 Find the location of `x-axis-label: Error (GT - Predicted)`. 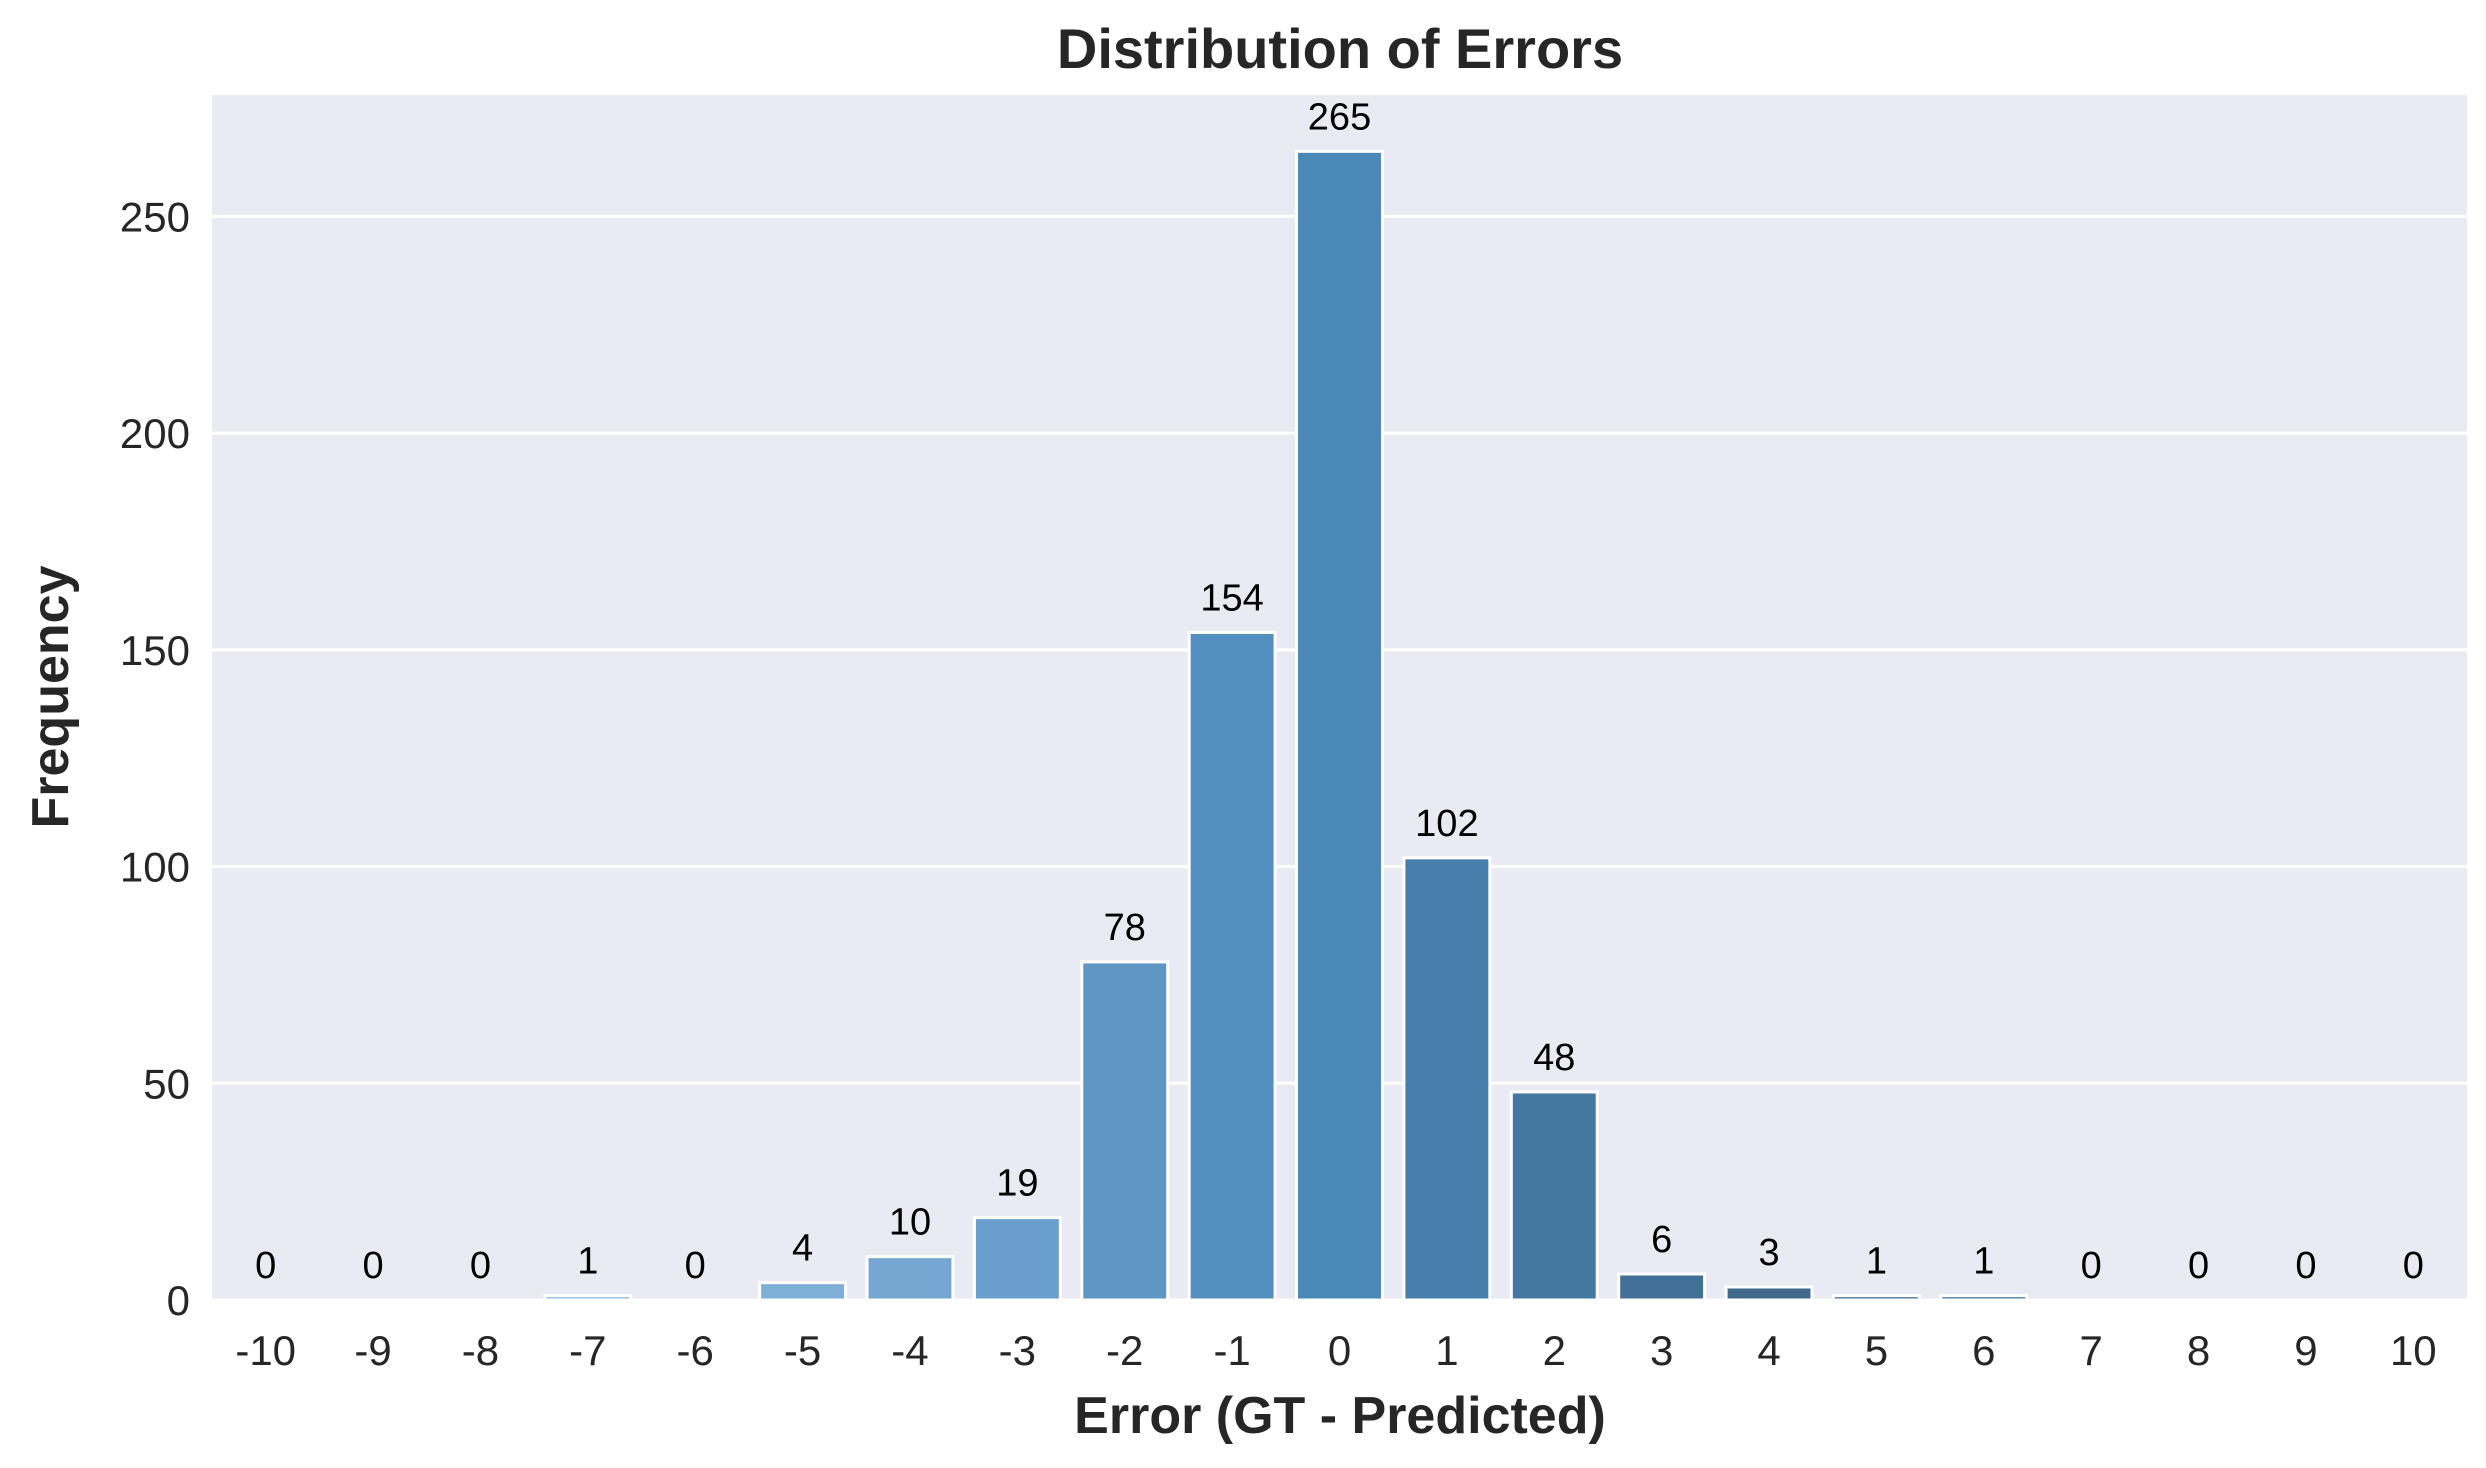

x-axis-label: Error (GT - Predicted) is located at coordinates (1340, 1416).